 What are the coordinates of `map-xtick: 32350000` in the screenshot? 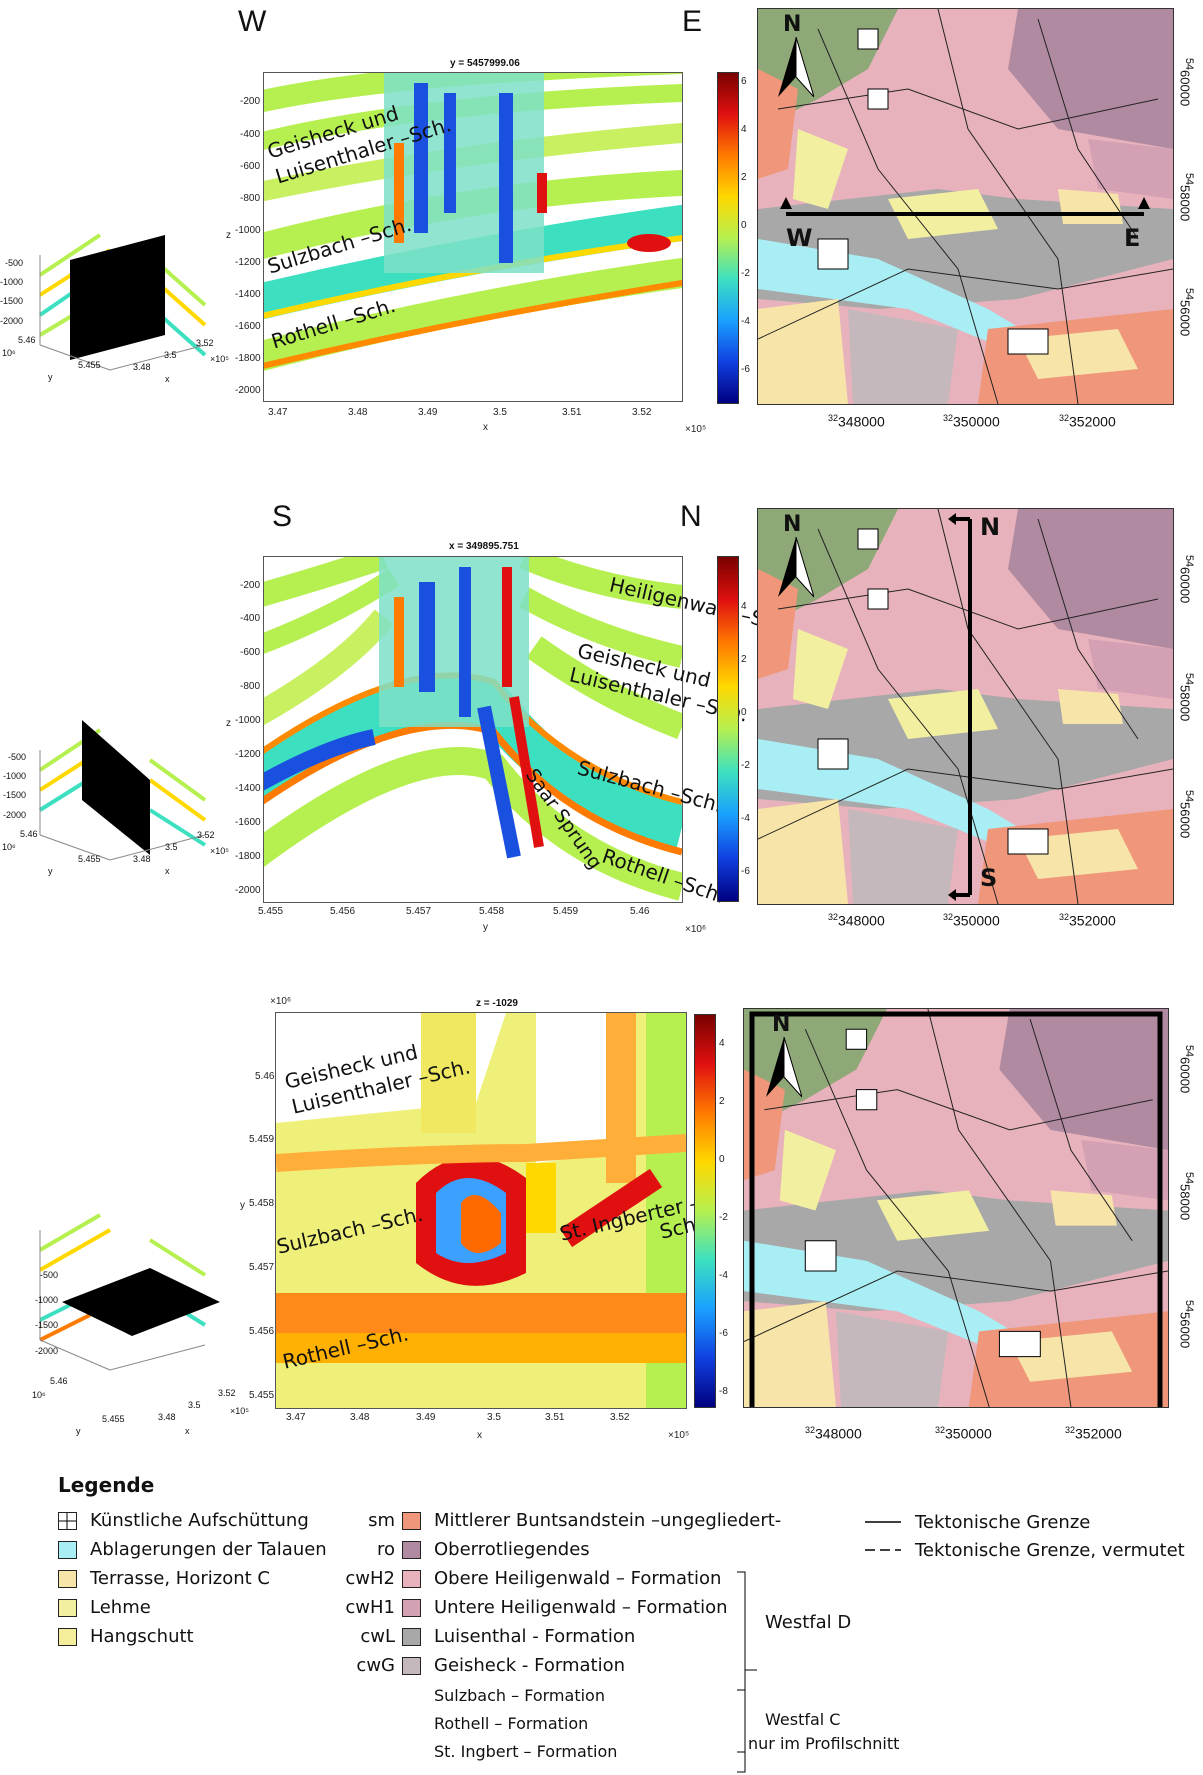 It's located at (971, 421).